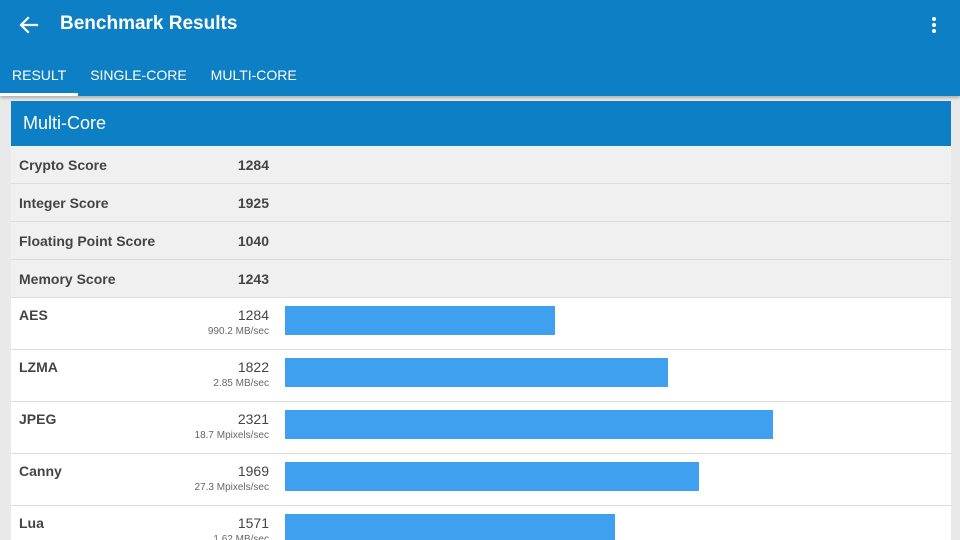 Image resolution: width=960 pixels, height=540 pixels. I want to click on benchmark-throughput: 18.7 Mpixels/sec, so click(231, 435).